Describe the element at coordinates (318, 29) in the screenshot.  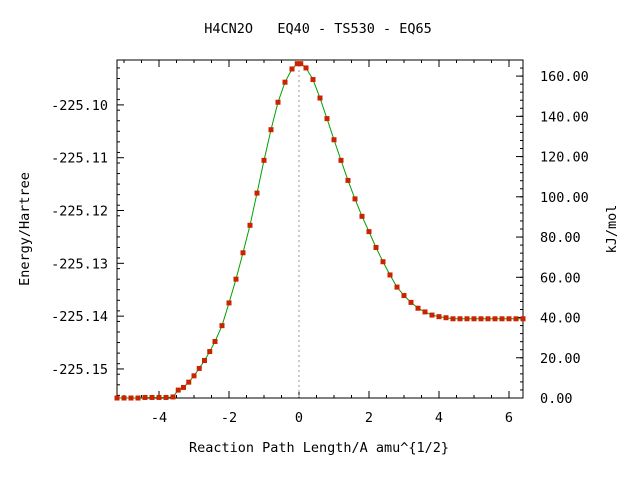
I see `chart-title: H4CN2O EQ40 - TS530 - EQ65` at that location.